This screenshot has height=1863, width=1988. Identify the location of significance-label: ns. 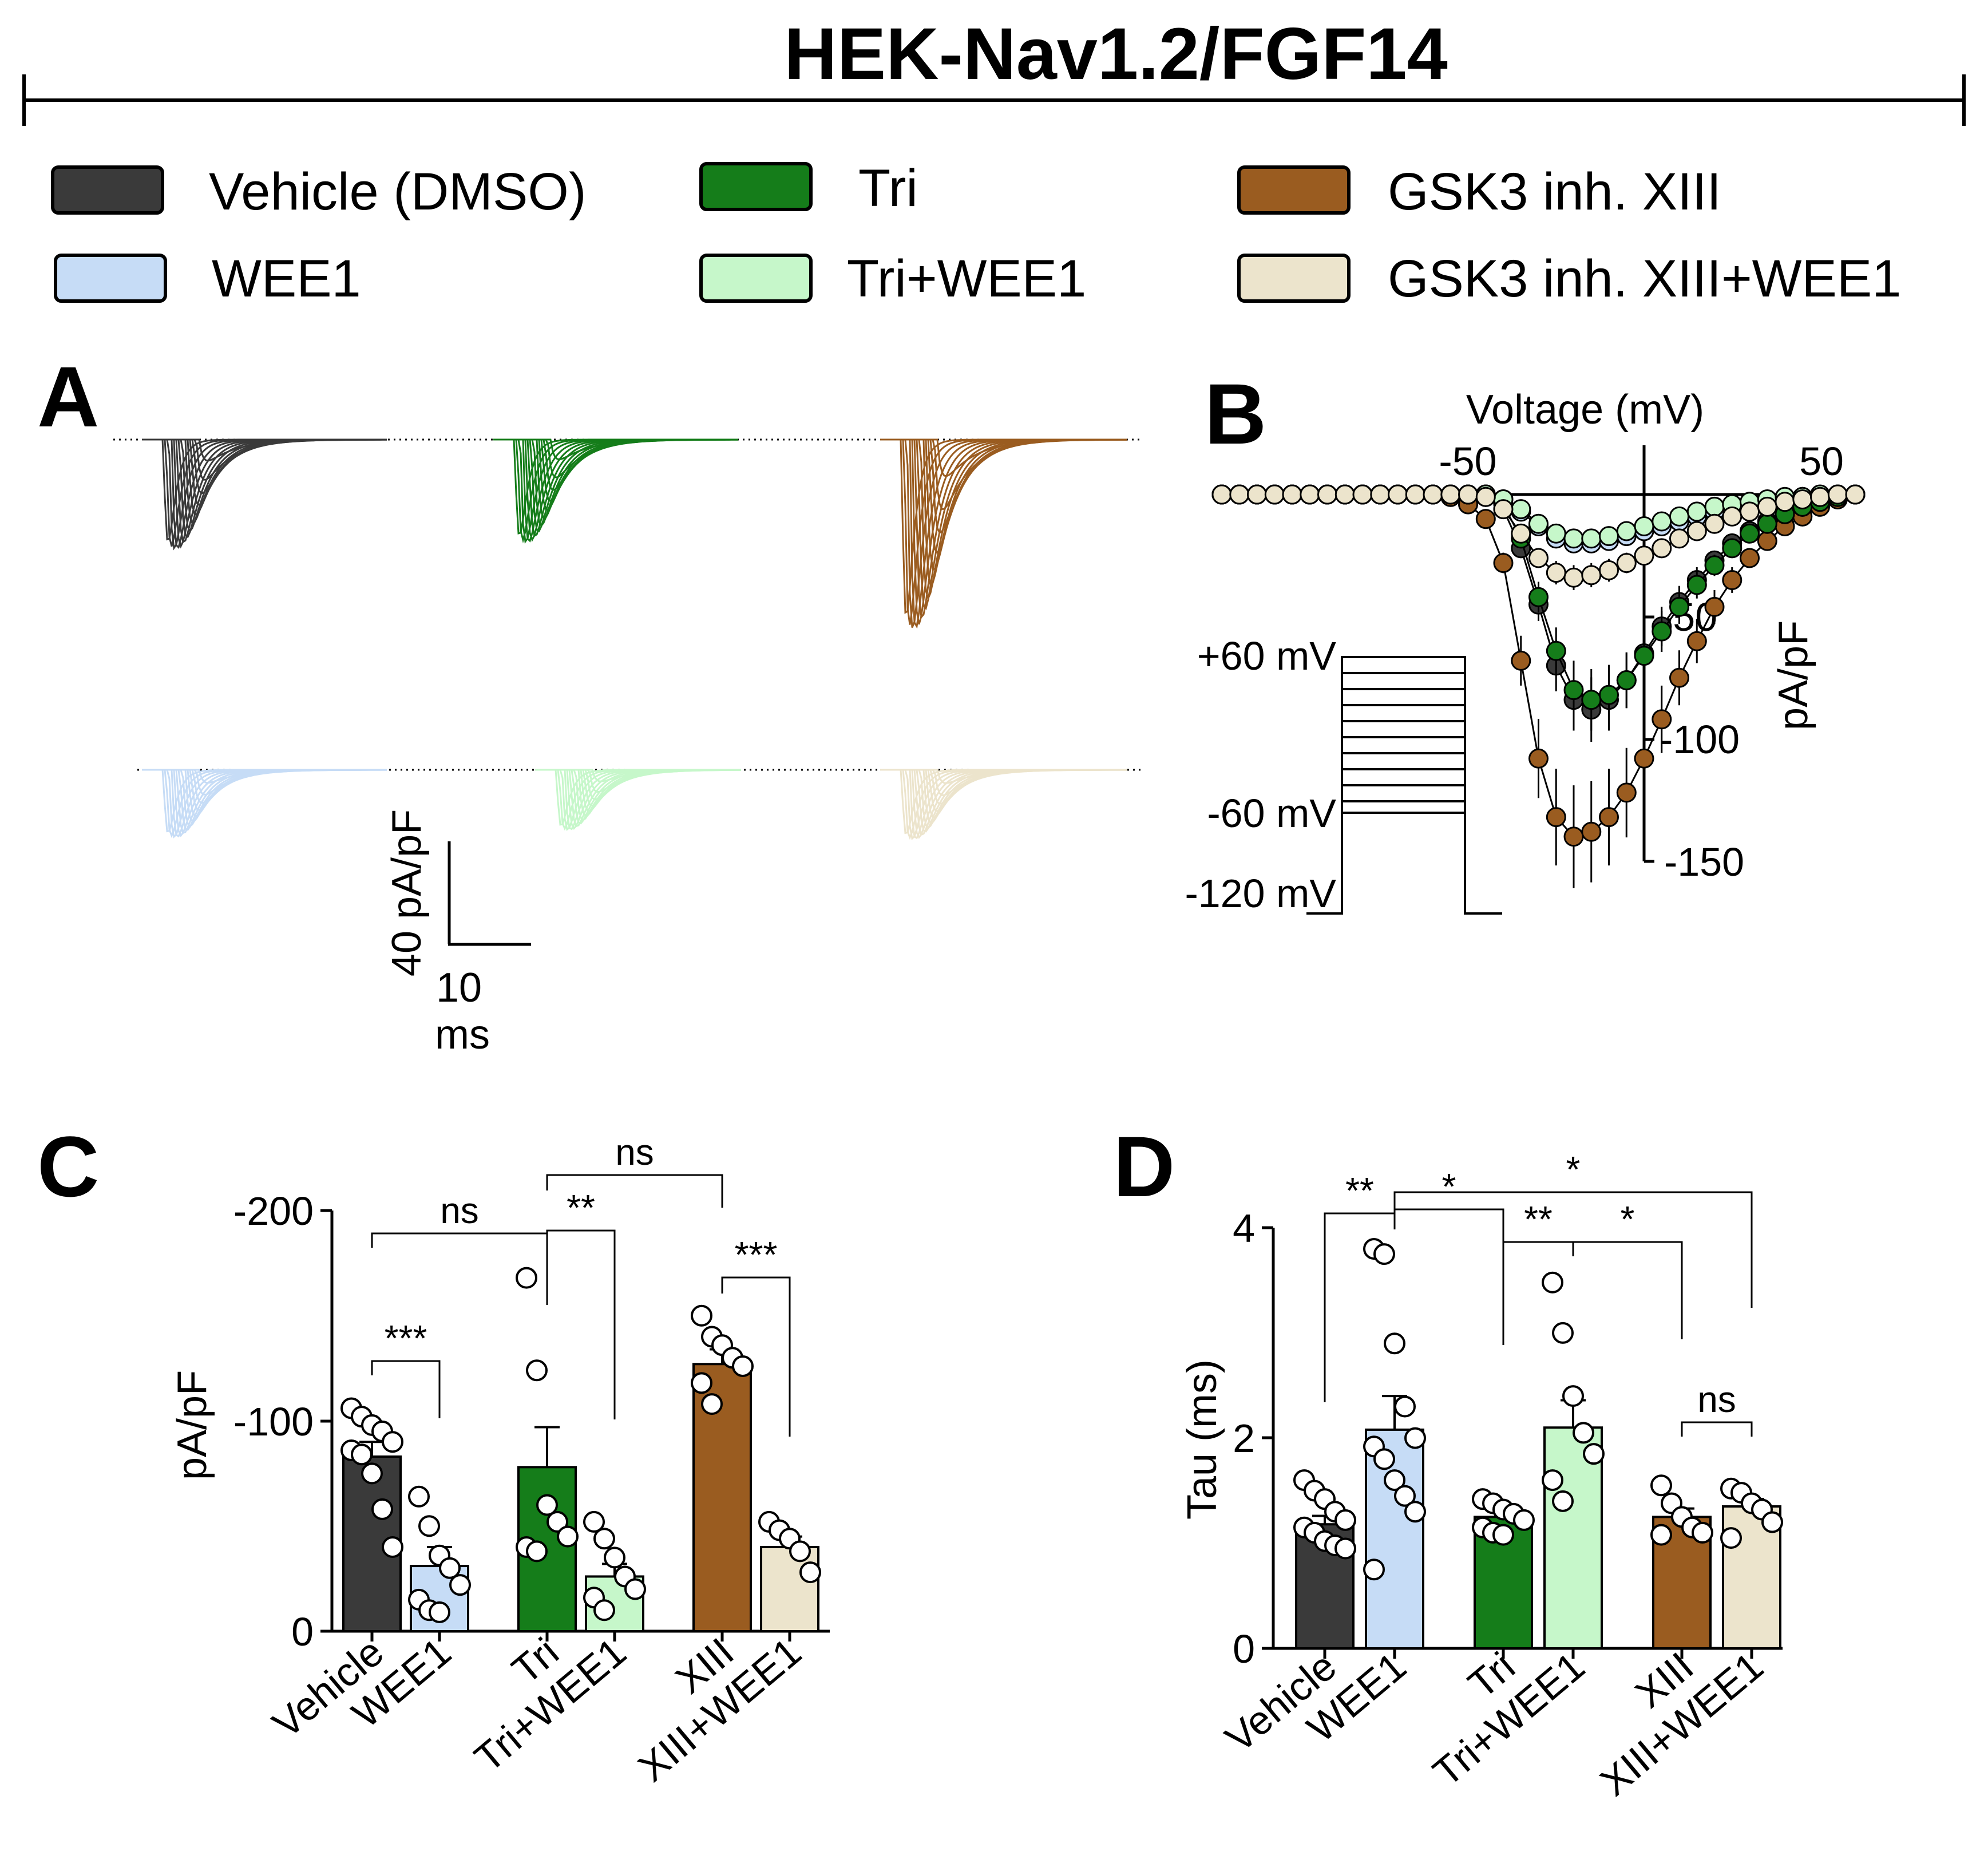
(459, 1210).